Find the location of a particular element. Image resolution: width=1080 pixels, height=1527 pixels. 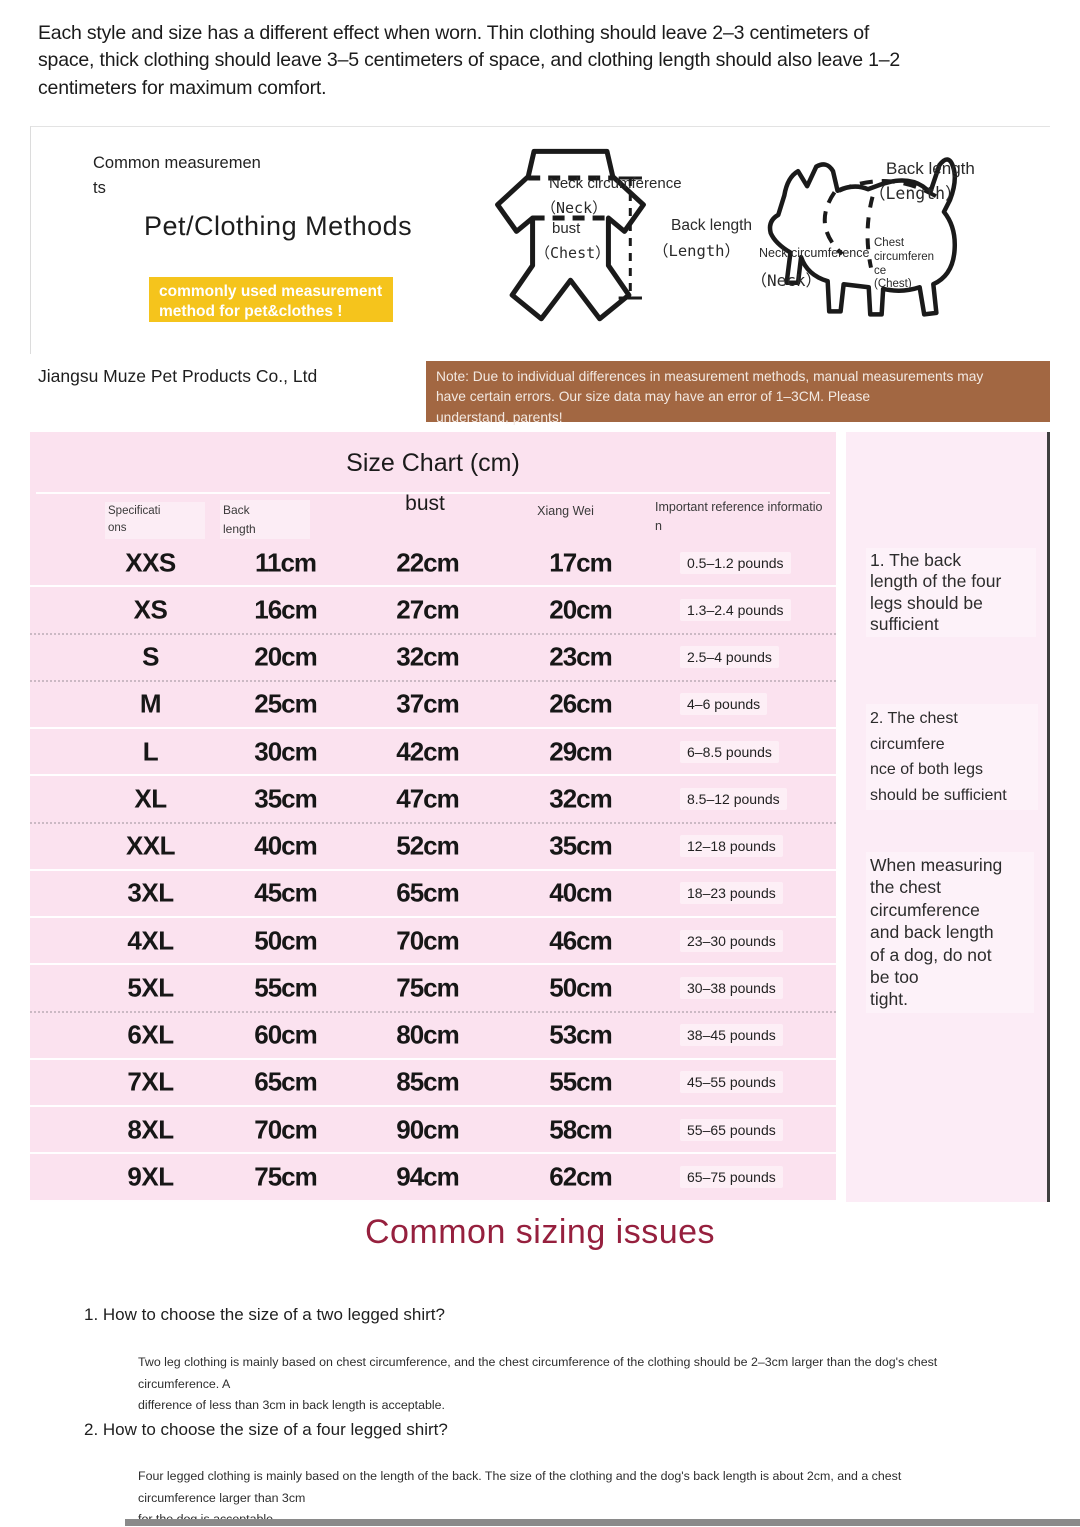

weight-cell: 12–18 pounds is located at coordinates (731, 846).